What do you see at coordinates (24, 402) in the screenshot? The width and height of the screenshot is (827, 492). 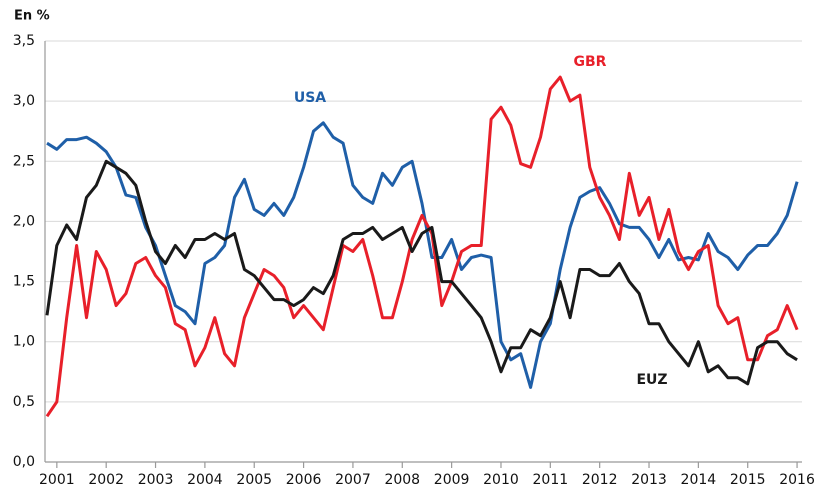 I see `y-tick-label: 0,5` at bounding box center [24, 402].